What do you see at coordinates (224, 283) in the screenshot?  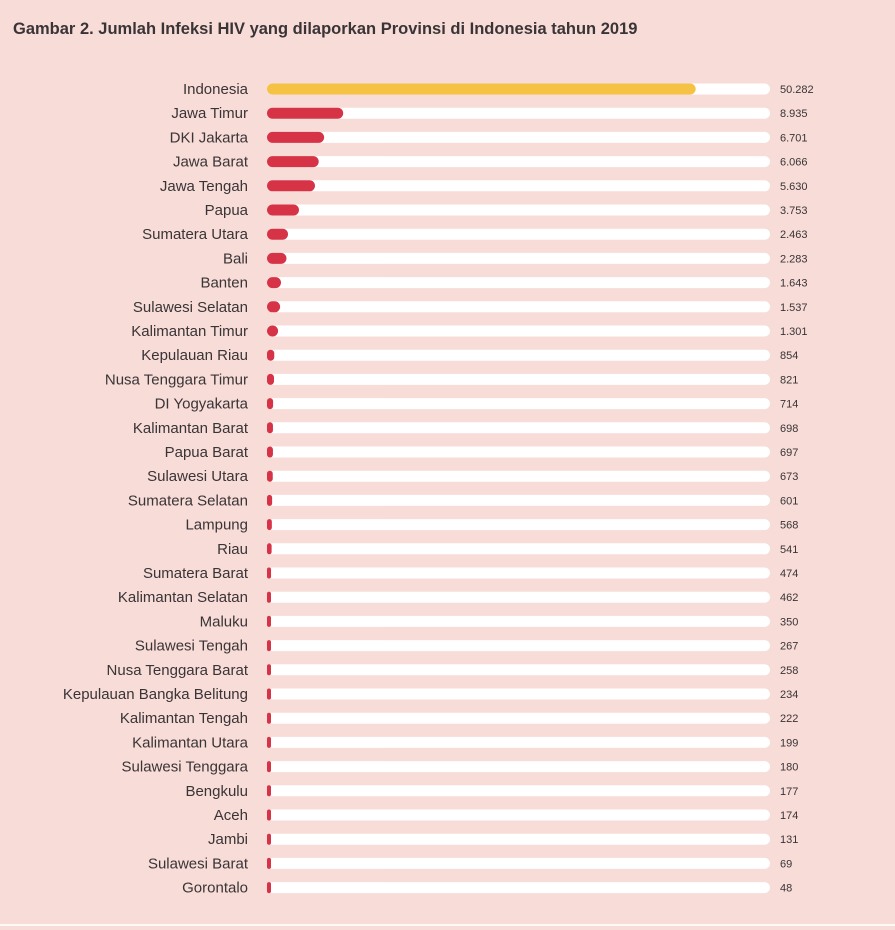 I see `category-label: Banten` at bounding box center [224, 283].